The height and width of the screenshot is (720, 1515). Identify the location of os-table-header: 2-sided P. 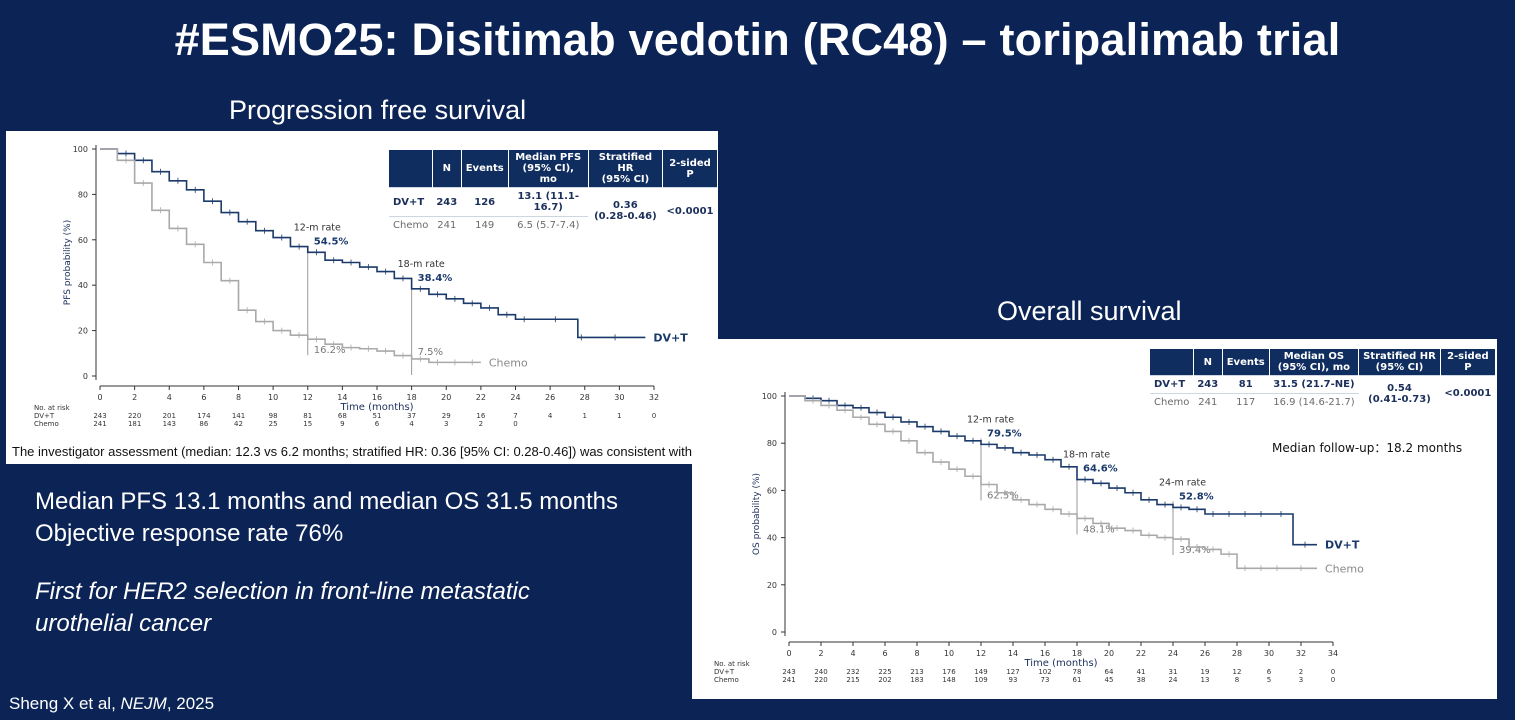
(1468, 362).